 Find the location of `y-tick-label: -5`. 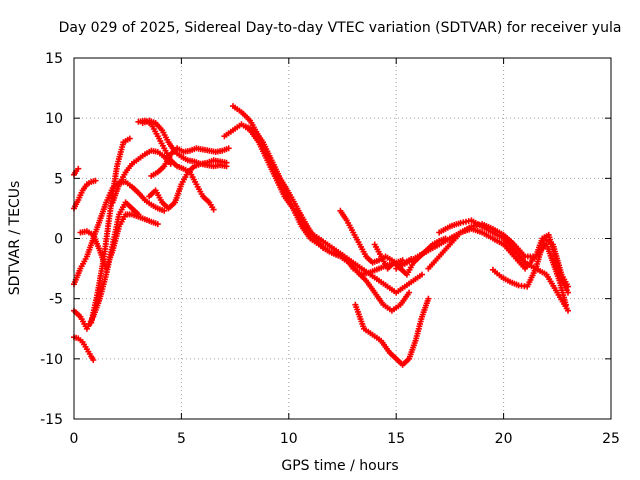

y-tick-label: -5 is located at coordinates (56, 300).